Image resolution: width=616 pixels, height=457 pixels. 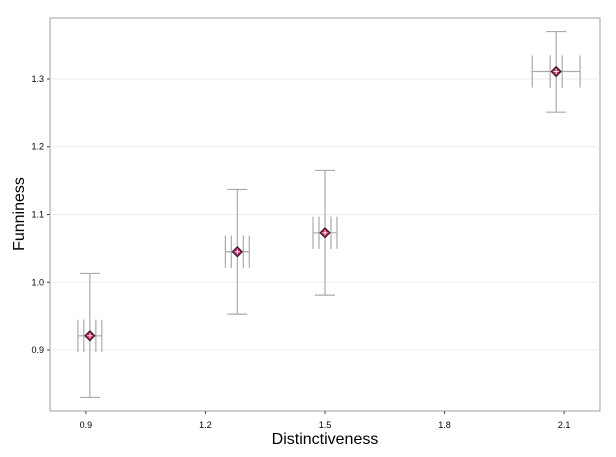 What do you see at coordinates (37, 147) in the screenshot?
I see `y-tick-label: 1.2` at bounding box center [37, 147].